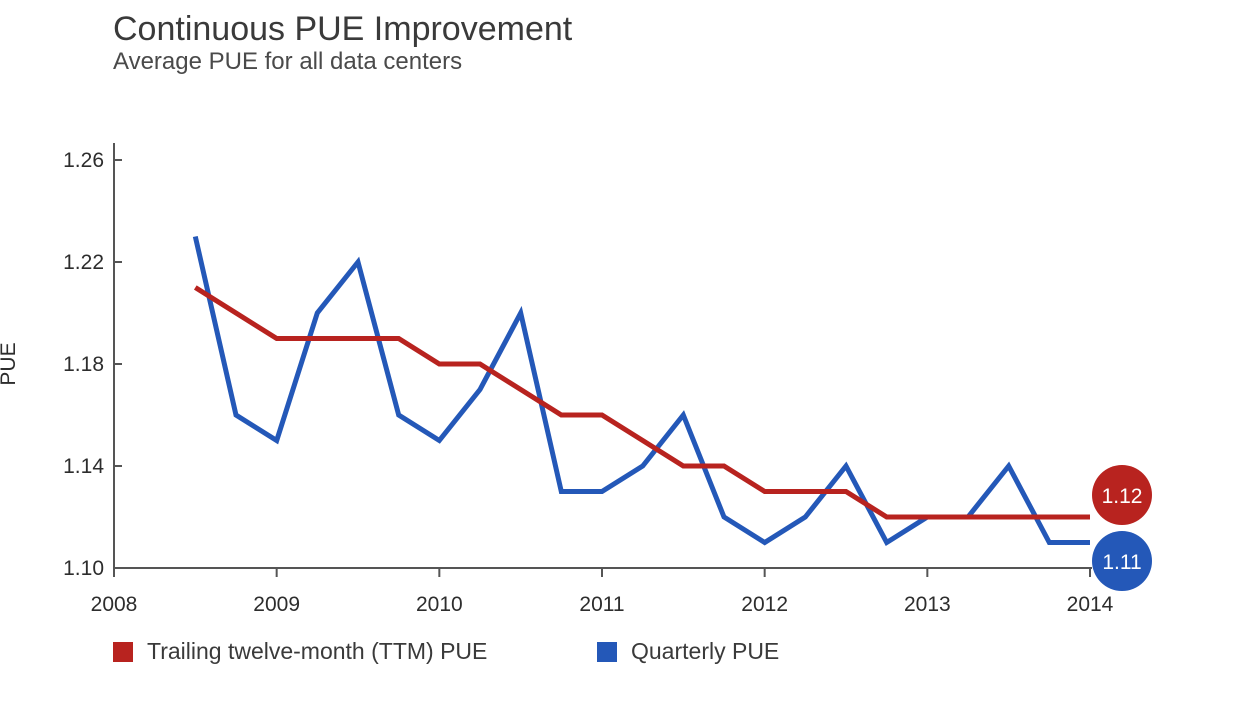 Image resolution: width=1234 pixels, height=705 pixels. What do you see at coordinates (83, 568) in the screenshot?
I see `y-tick-label: 1.10` at bounding box center [83, 568].